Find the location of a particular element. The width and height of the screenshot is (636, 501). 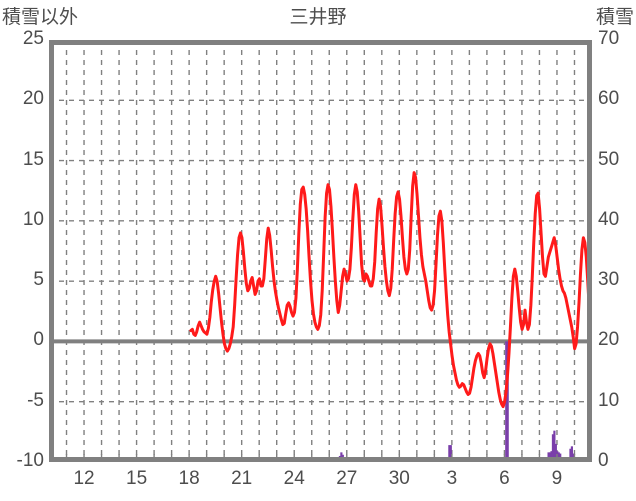

y-axis-right-tick-20: 20 is located at coordinates (609, 340).